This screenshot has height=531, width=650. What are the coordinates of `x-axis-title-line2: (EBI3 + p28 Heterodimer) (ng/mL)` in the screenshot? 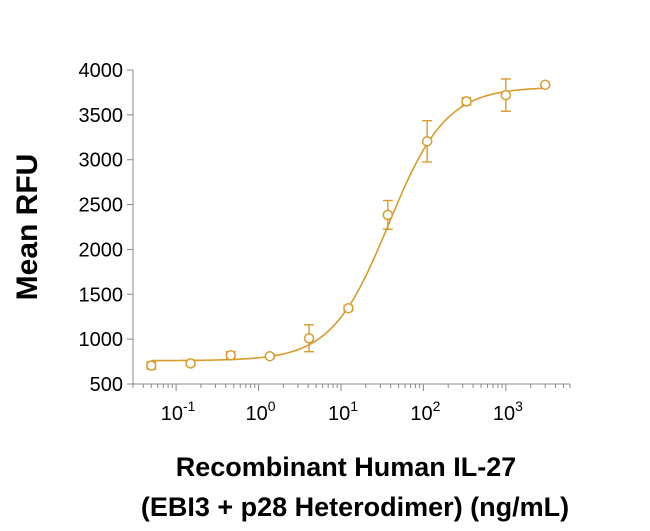 It's located at (355, 507).